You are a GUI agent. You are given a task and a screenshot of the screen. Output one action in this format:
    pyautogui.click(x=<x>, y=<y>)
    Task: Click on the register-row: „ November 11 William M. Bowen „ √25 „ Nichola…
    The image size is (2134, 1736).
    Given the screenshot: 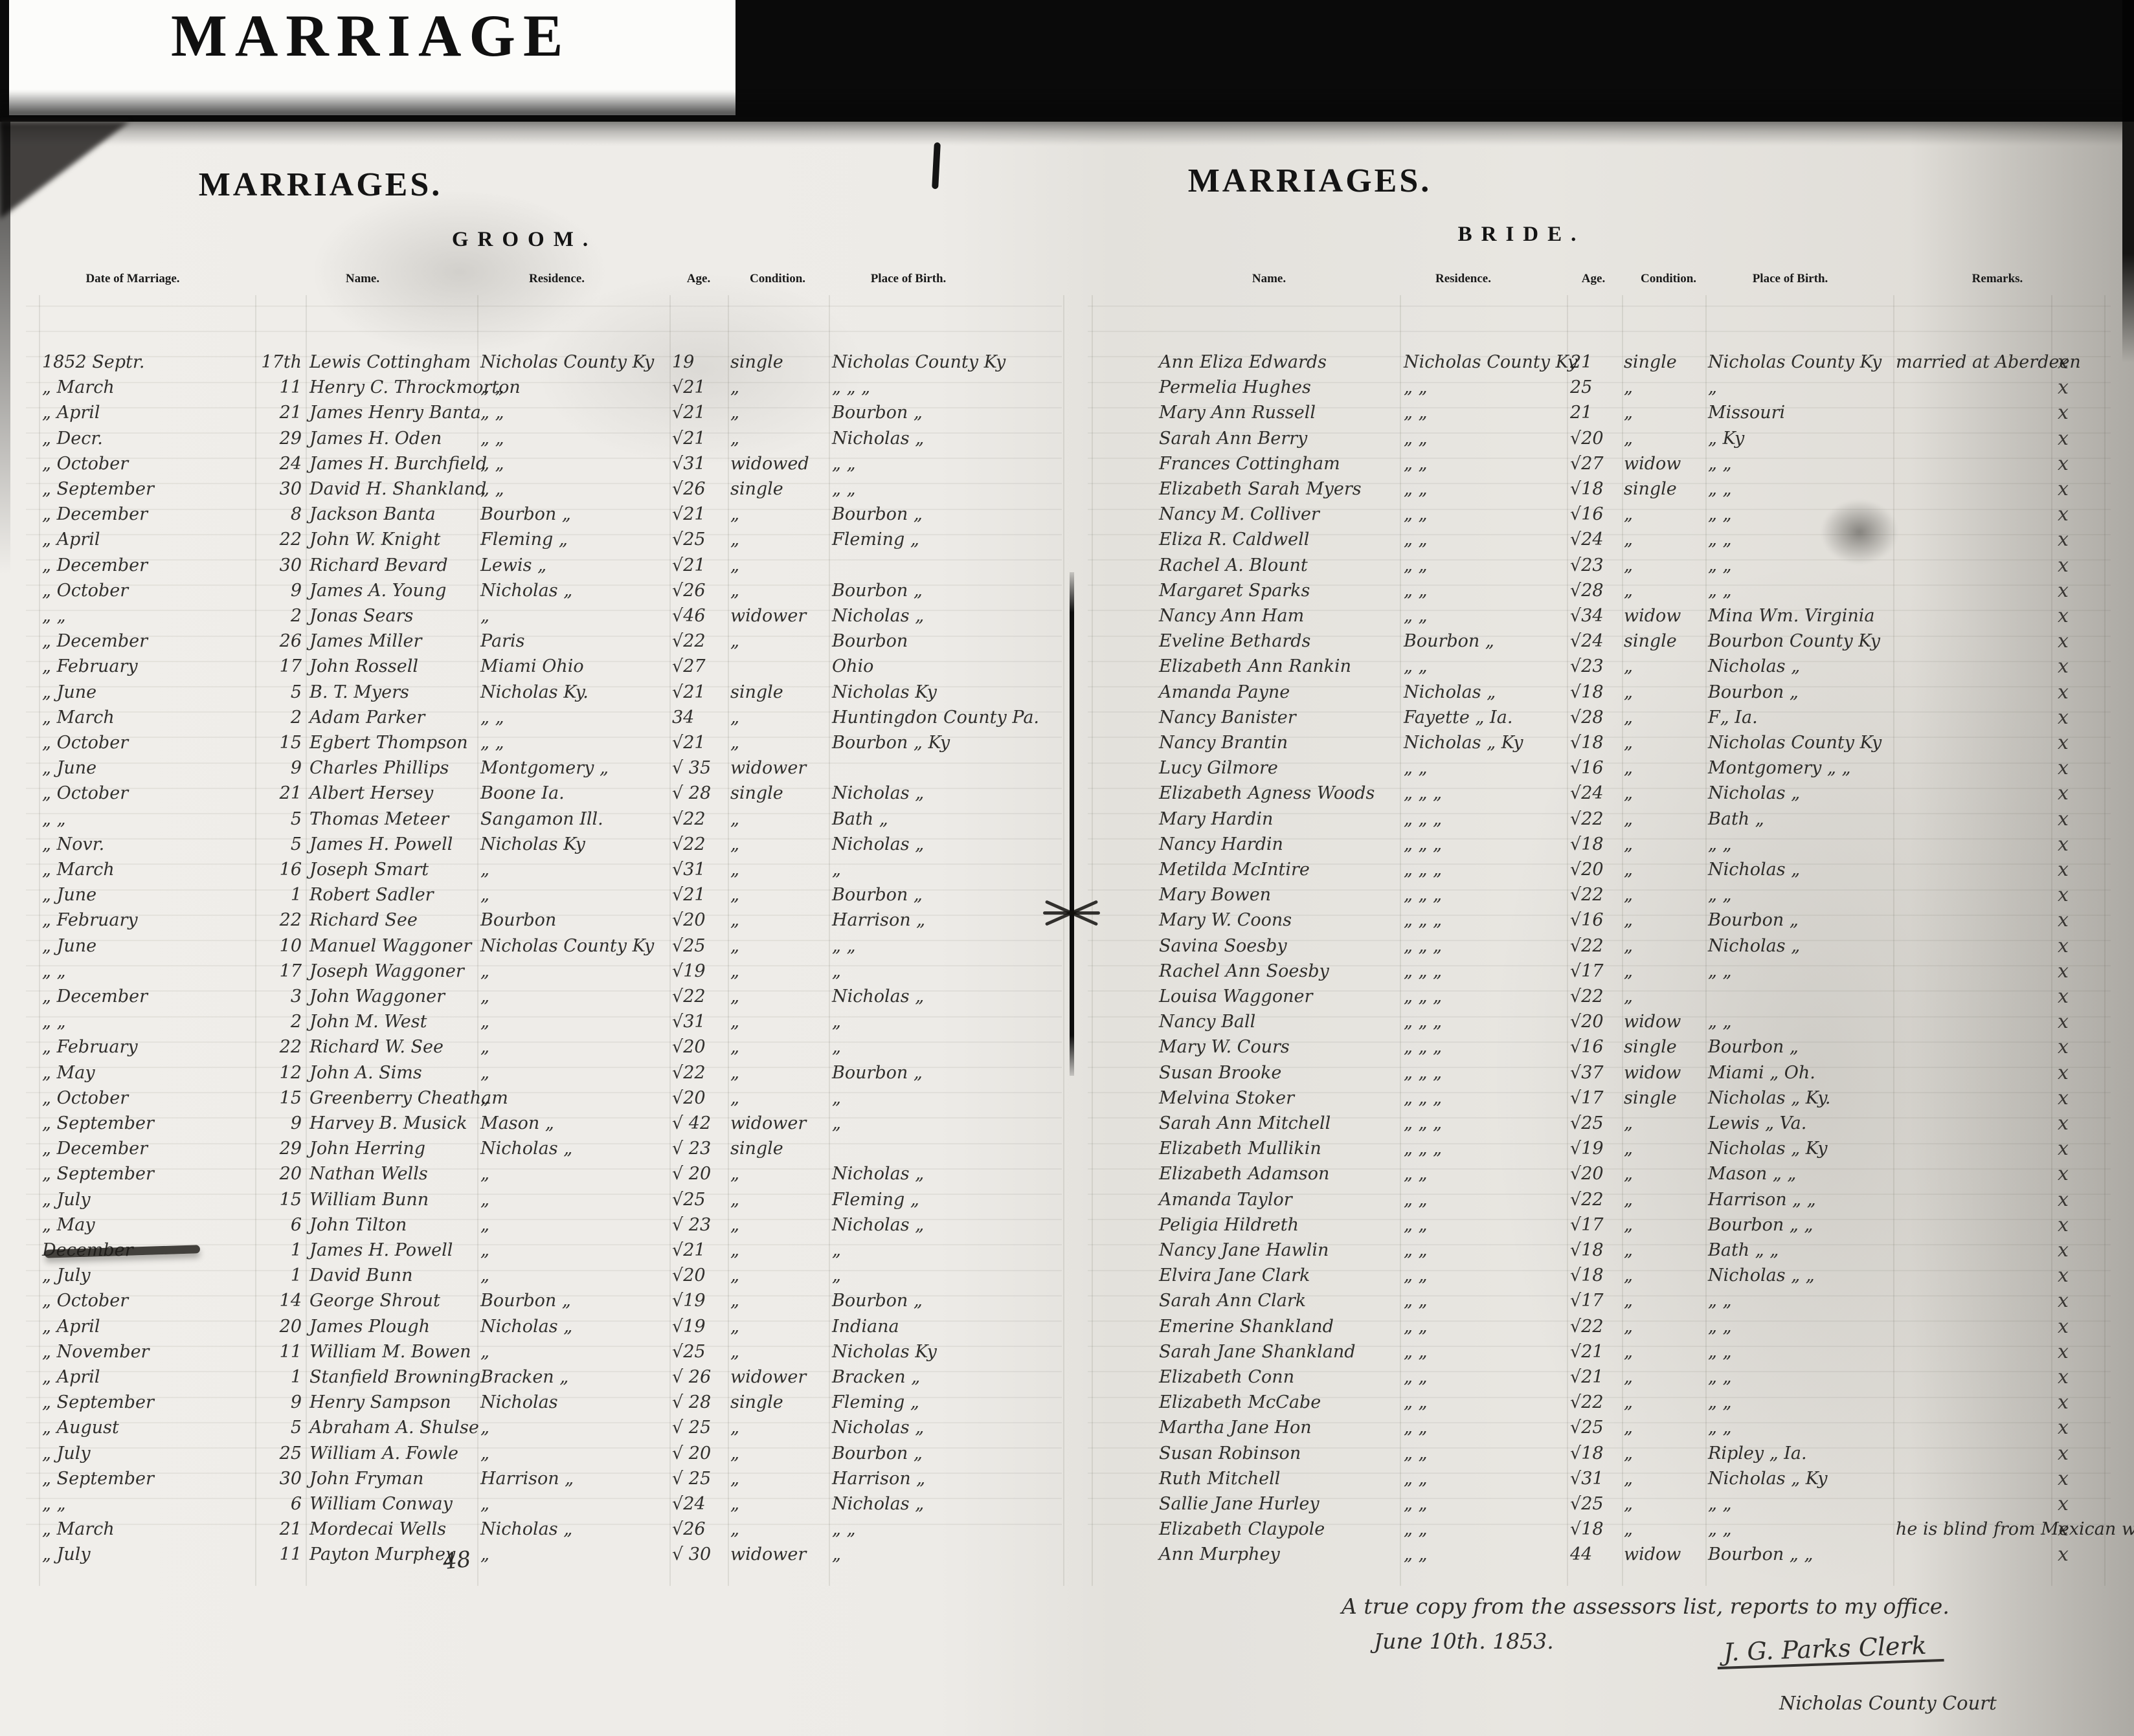 What is the action you would take?
    pyautogui.click(x=1067, y=1351)
    